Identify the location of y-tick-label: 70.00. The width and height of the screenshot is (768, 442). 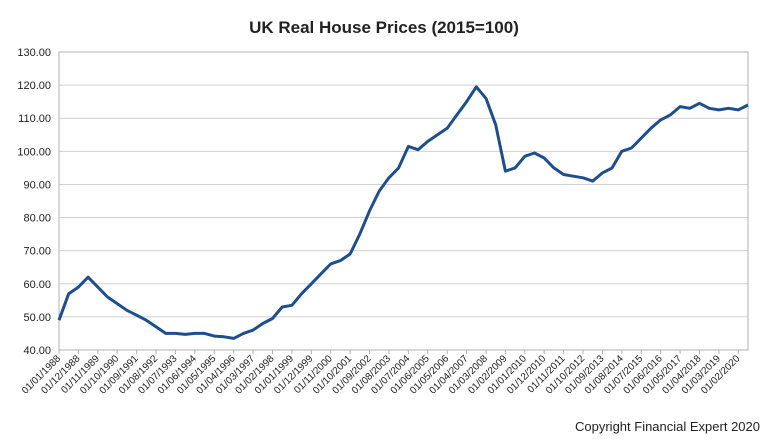
(37, 252).